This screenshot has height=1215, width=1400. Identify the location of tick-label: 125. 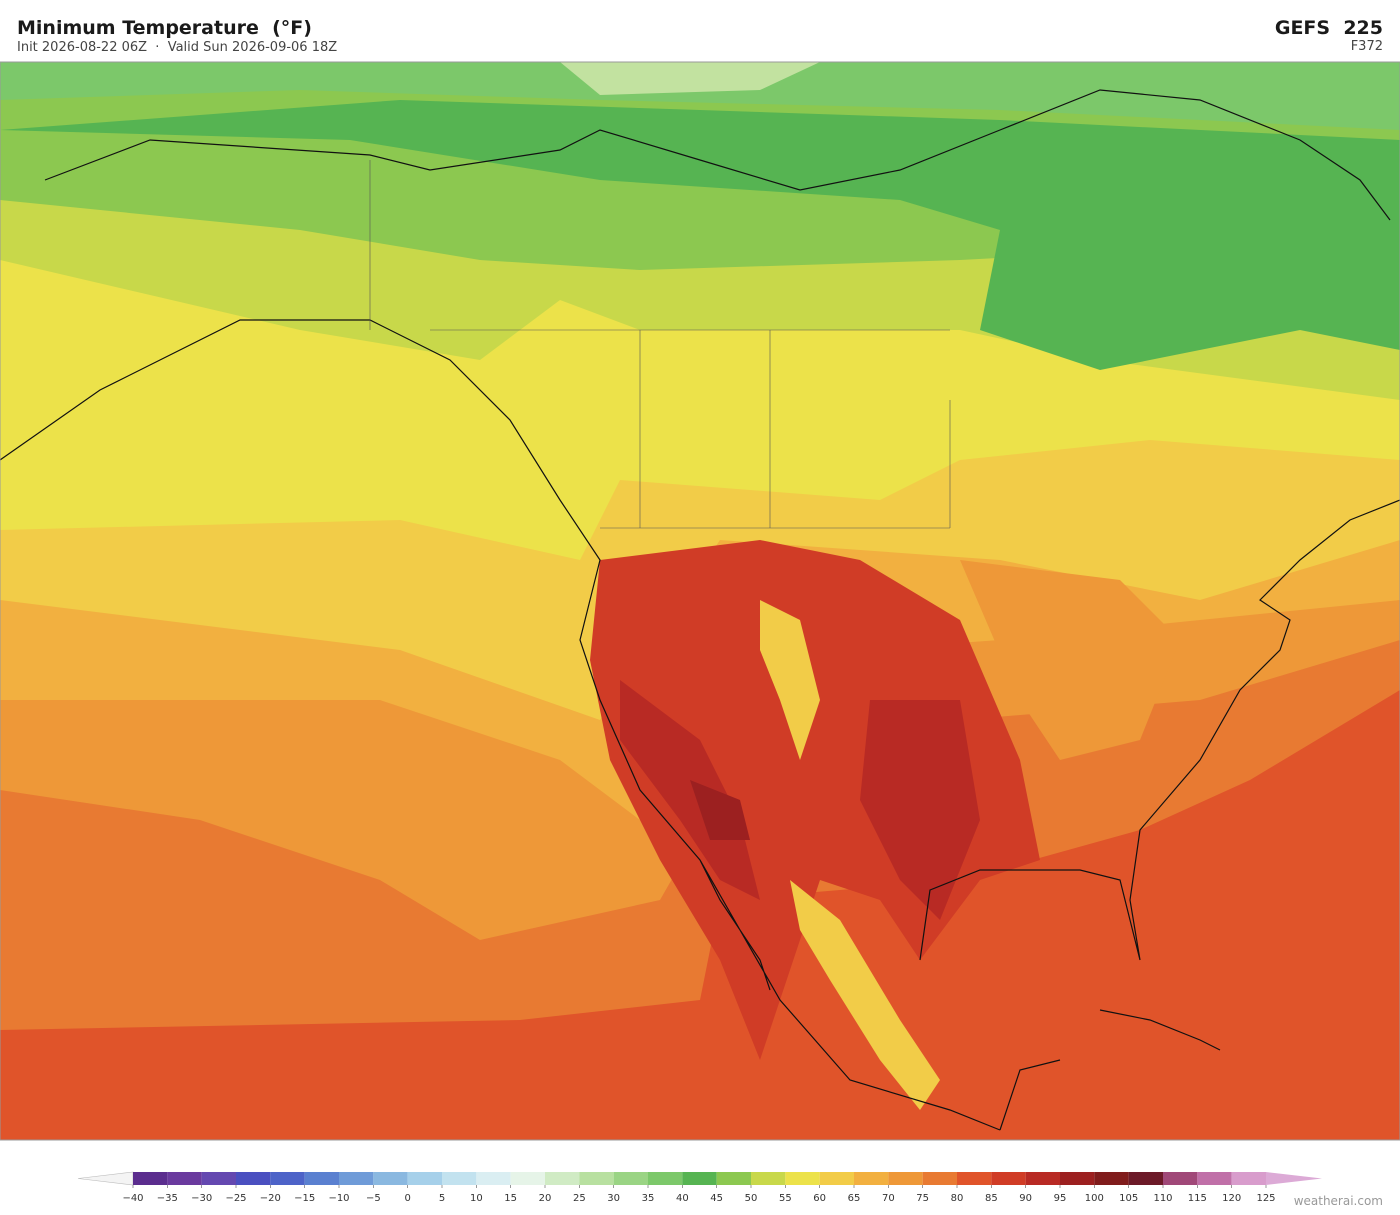
(1265, 1198).